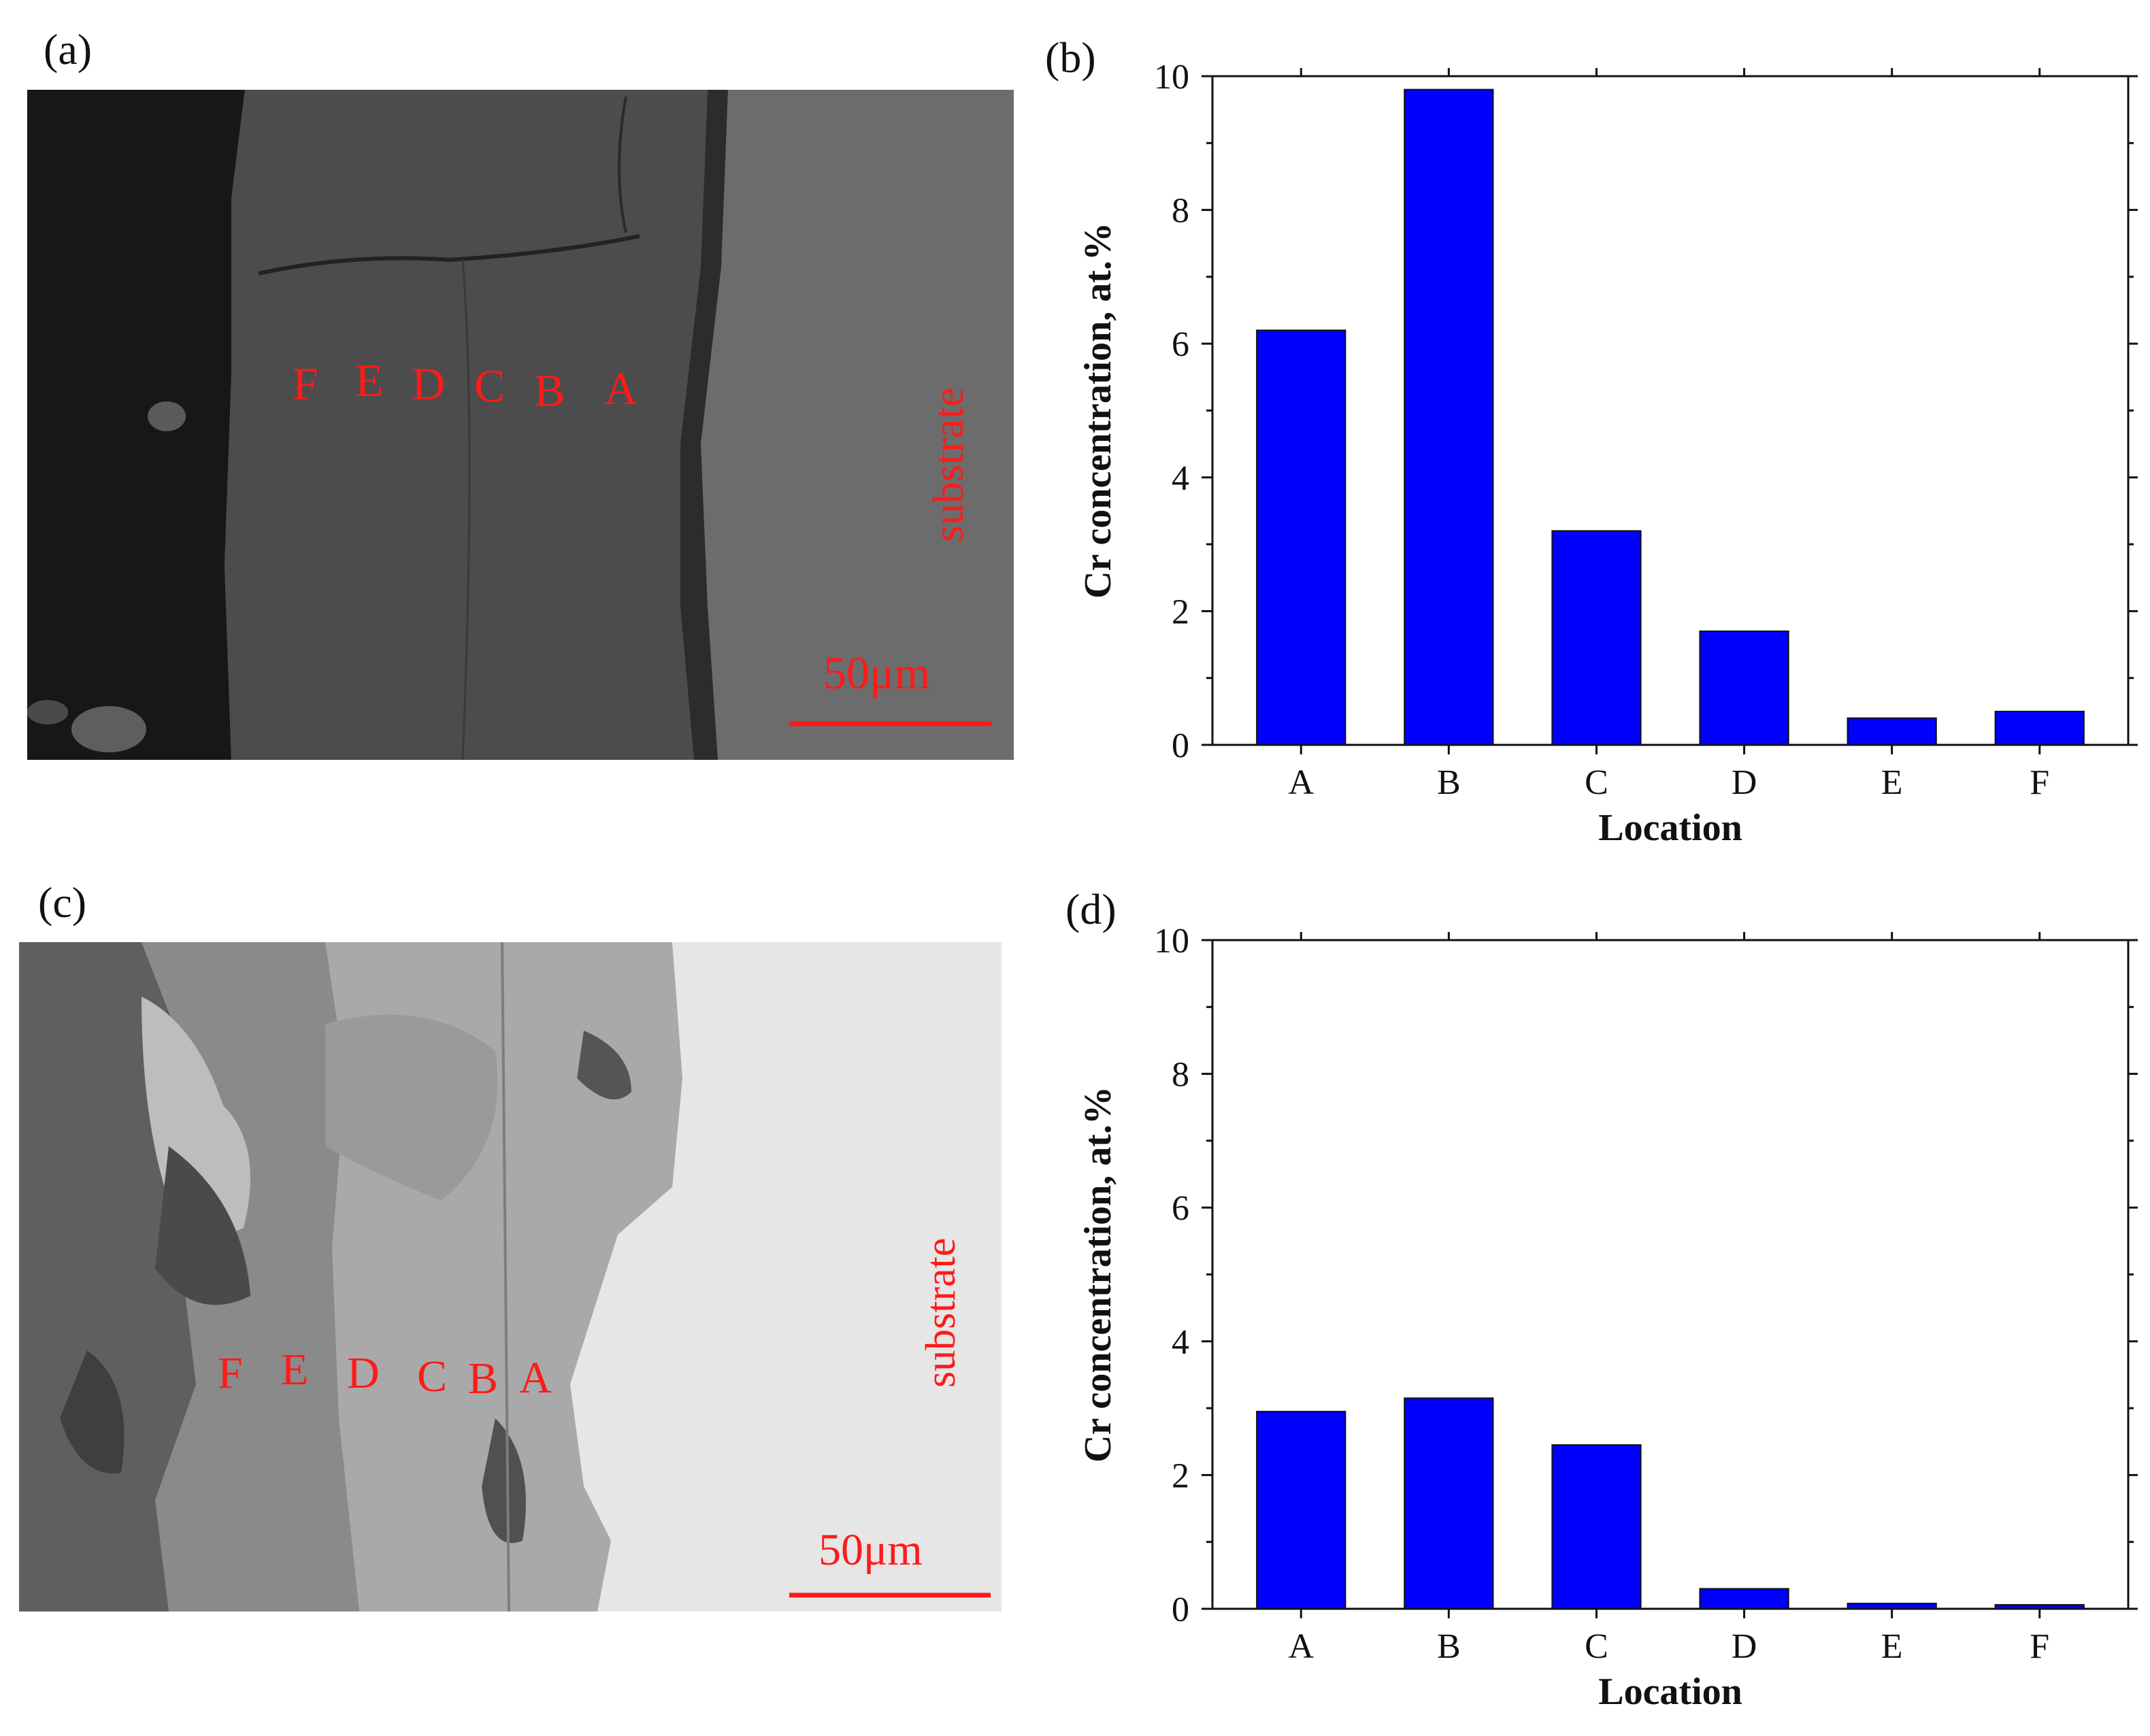 The height and width of the screenshot is (1736, 2150). What do you see at coordinates (1180, 746) in the screenshot?
I see `y-tick-label-b-0: 0` at bounding box center [1180, 746].